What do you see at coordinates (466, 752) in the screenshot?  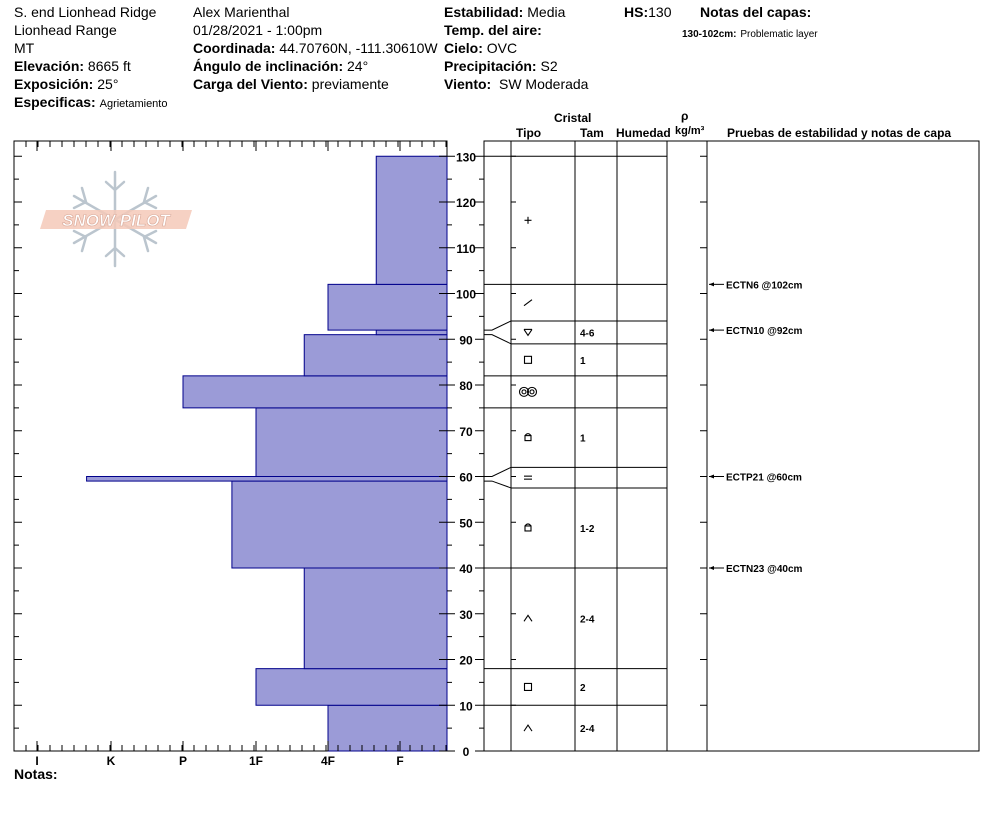 I see `depth-label: 0` at bounding box center [466, 752].